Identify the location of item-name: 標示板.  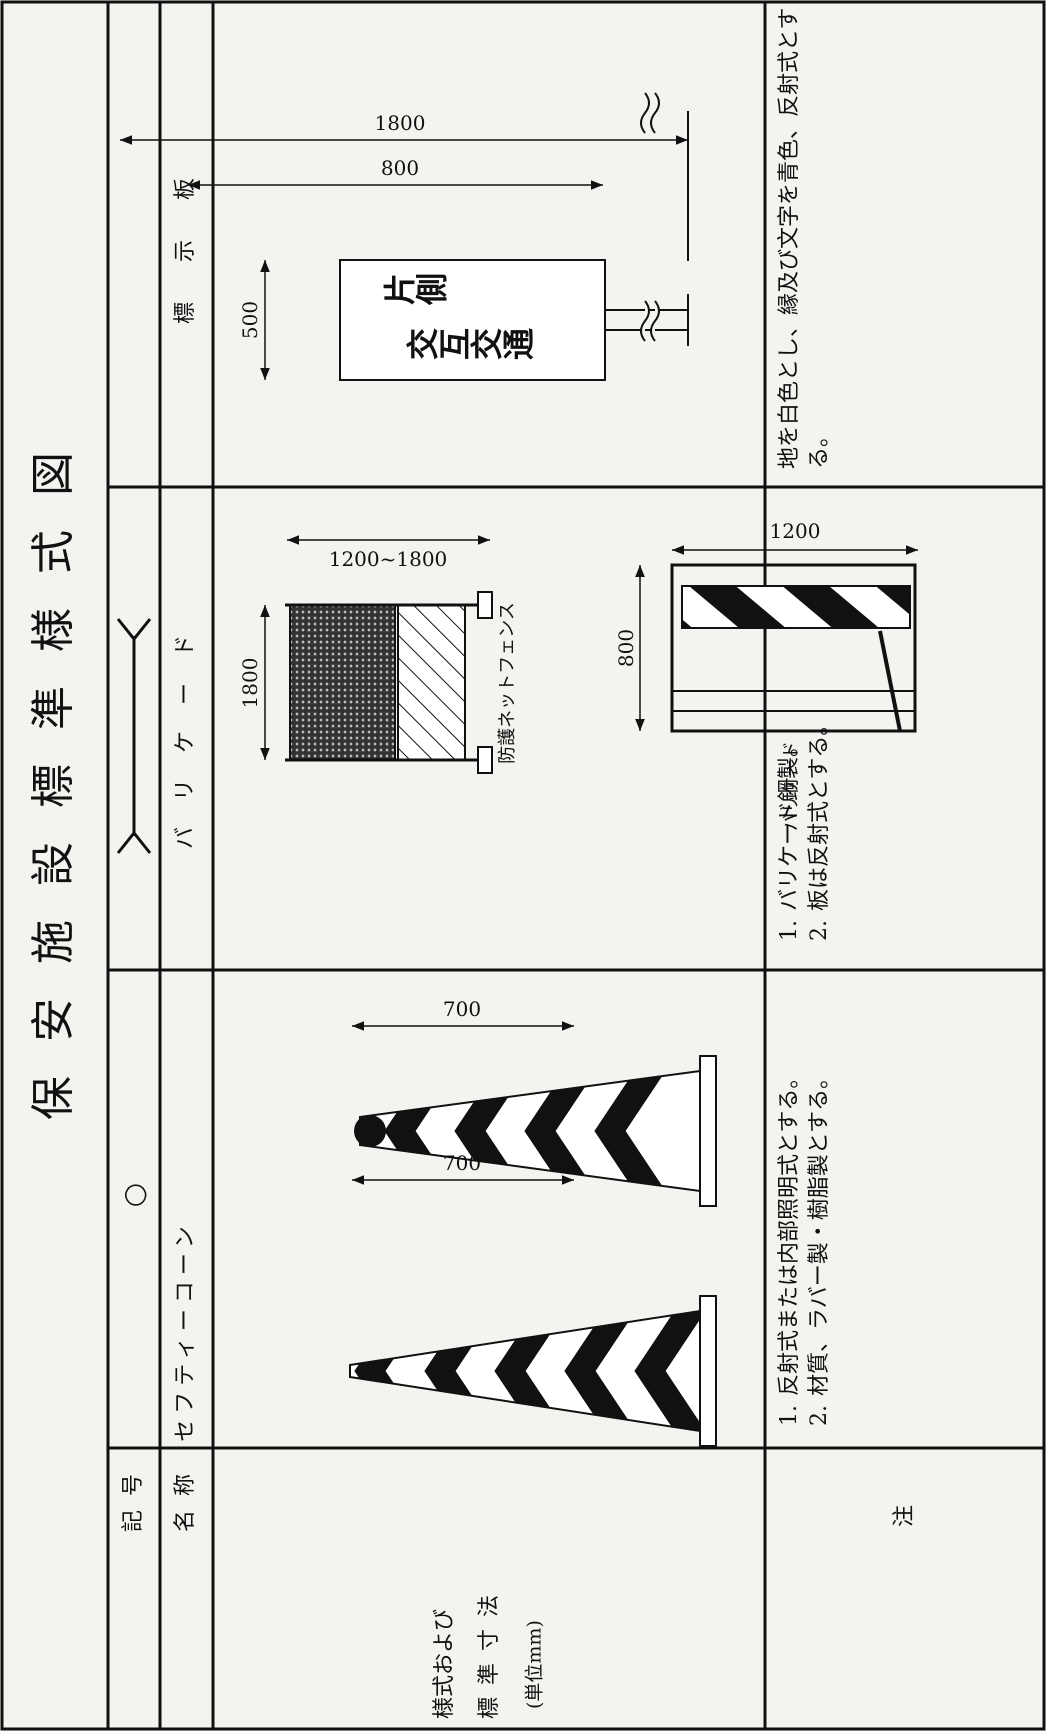
(185, 231).